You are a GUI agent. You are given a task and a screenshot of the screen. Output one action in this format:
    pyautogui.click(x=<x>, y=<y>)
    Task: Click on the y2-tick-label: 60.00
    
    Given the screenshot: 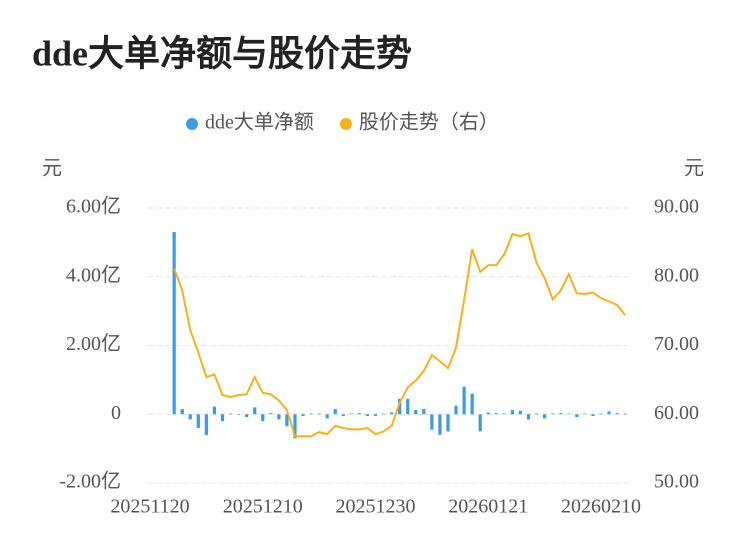 What is the action you would take?
    pyautogui.click(x=676, y=413)
    